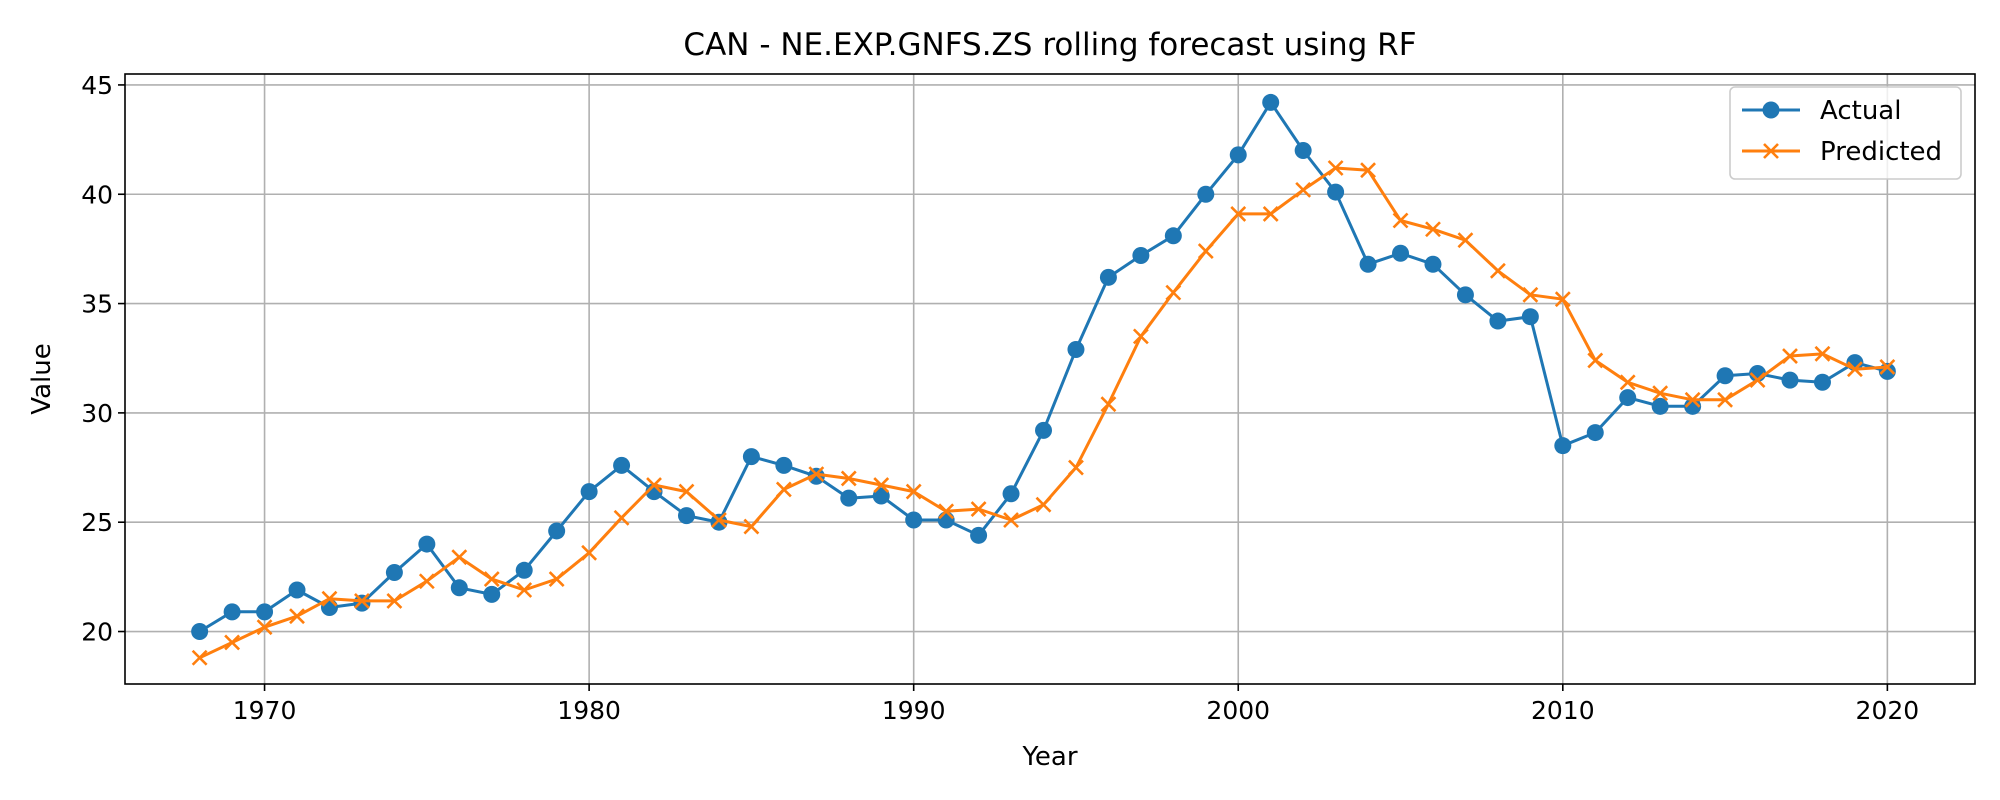 This screenshot has height=800, width=2000. Describe the element at coordinates (97, 522) in the screenshot. I see `y-tick-label: 25` at that location.